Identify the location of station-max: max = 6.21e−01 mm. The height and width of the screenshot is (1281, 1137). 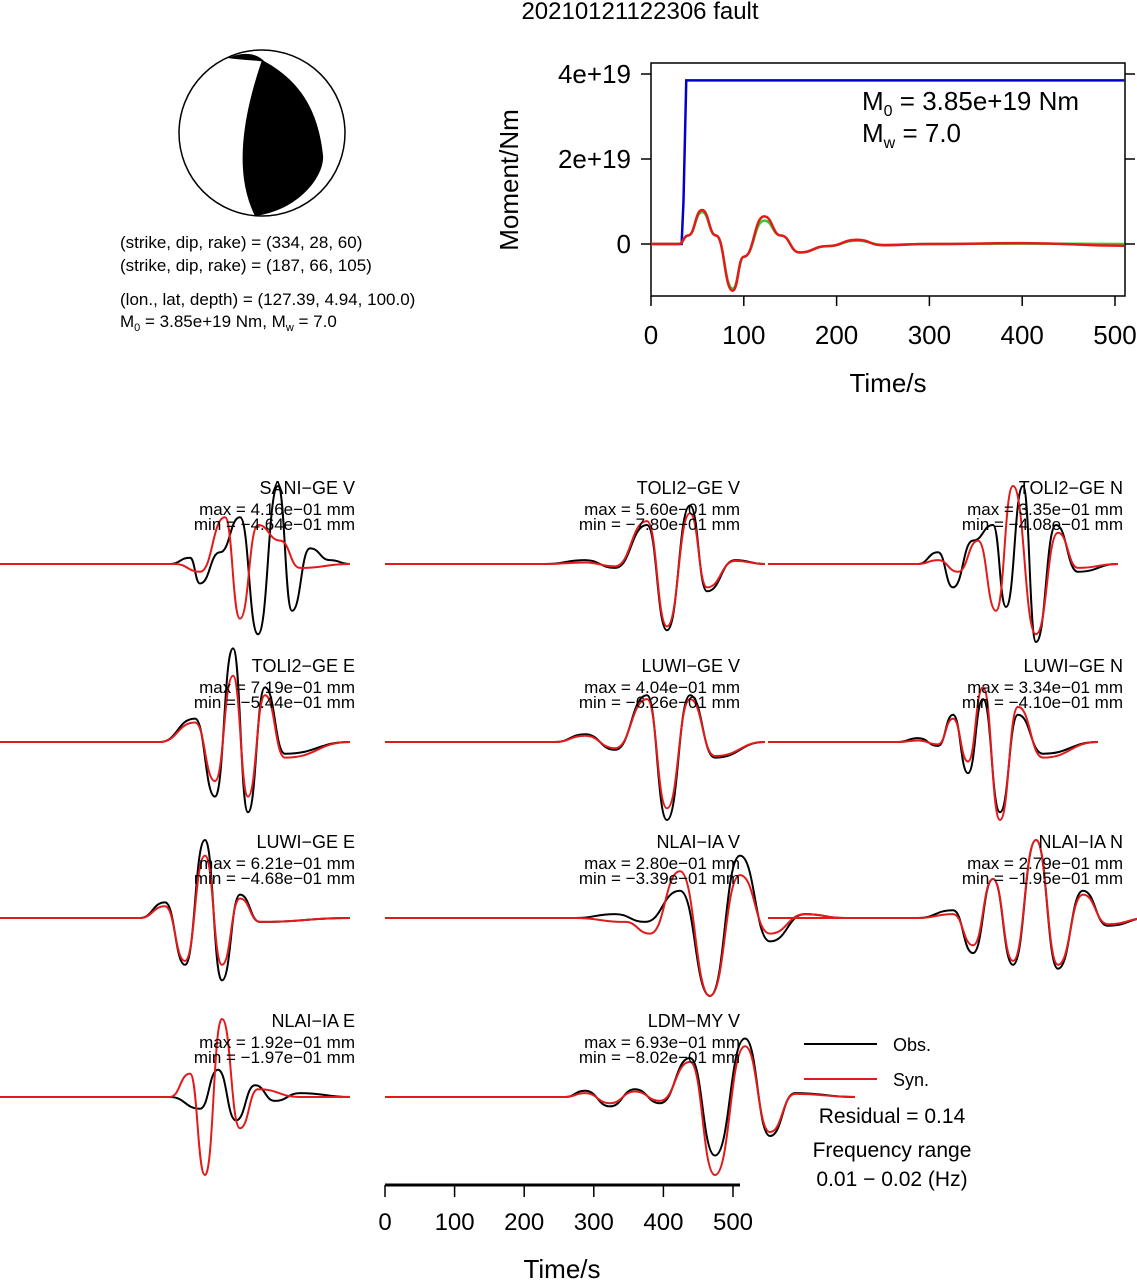
(277, 863).